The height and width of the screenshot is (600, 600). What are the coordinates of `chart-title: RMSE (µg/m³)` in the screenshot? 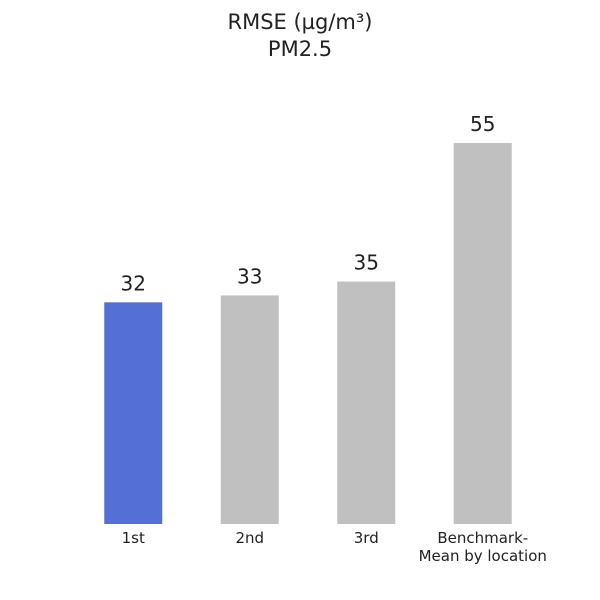 It's located at (300, 22).